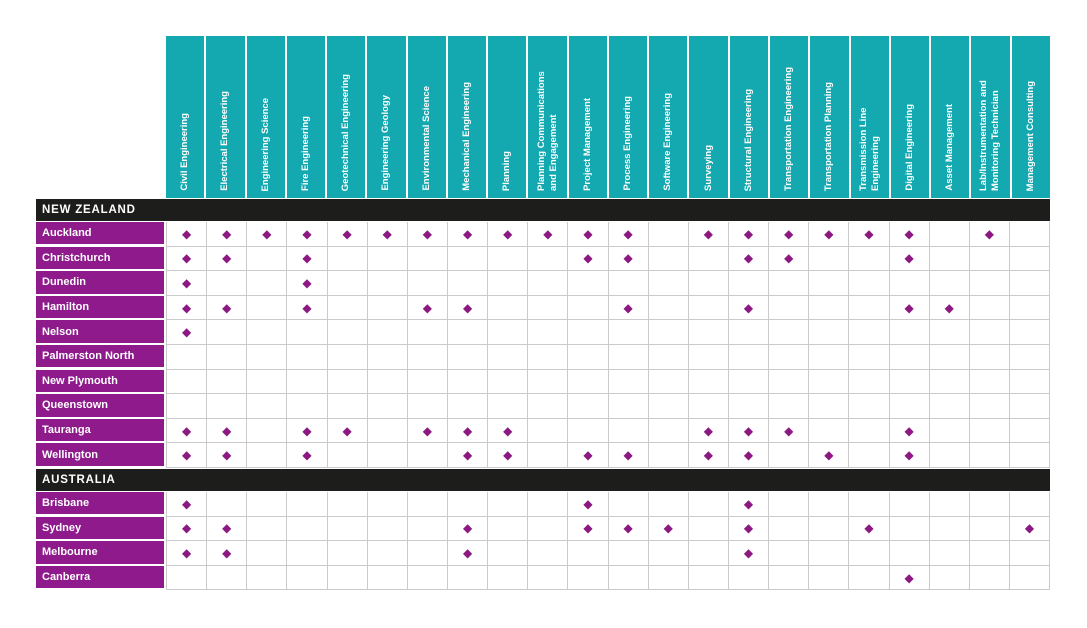 The height and width of the screenshot is (628, 1087). Describe the element at coordinates (543, 332) in the screenshot. I see `table-row: Nelson ◆` at that location.